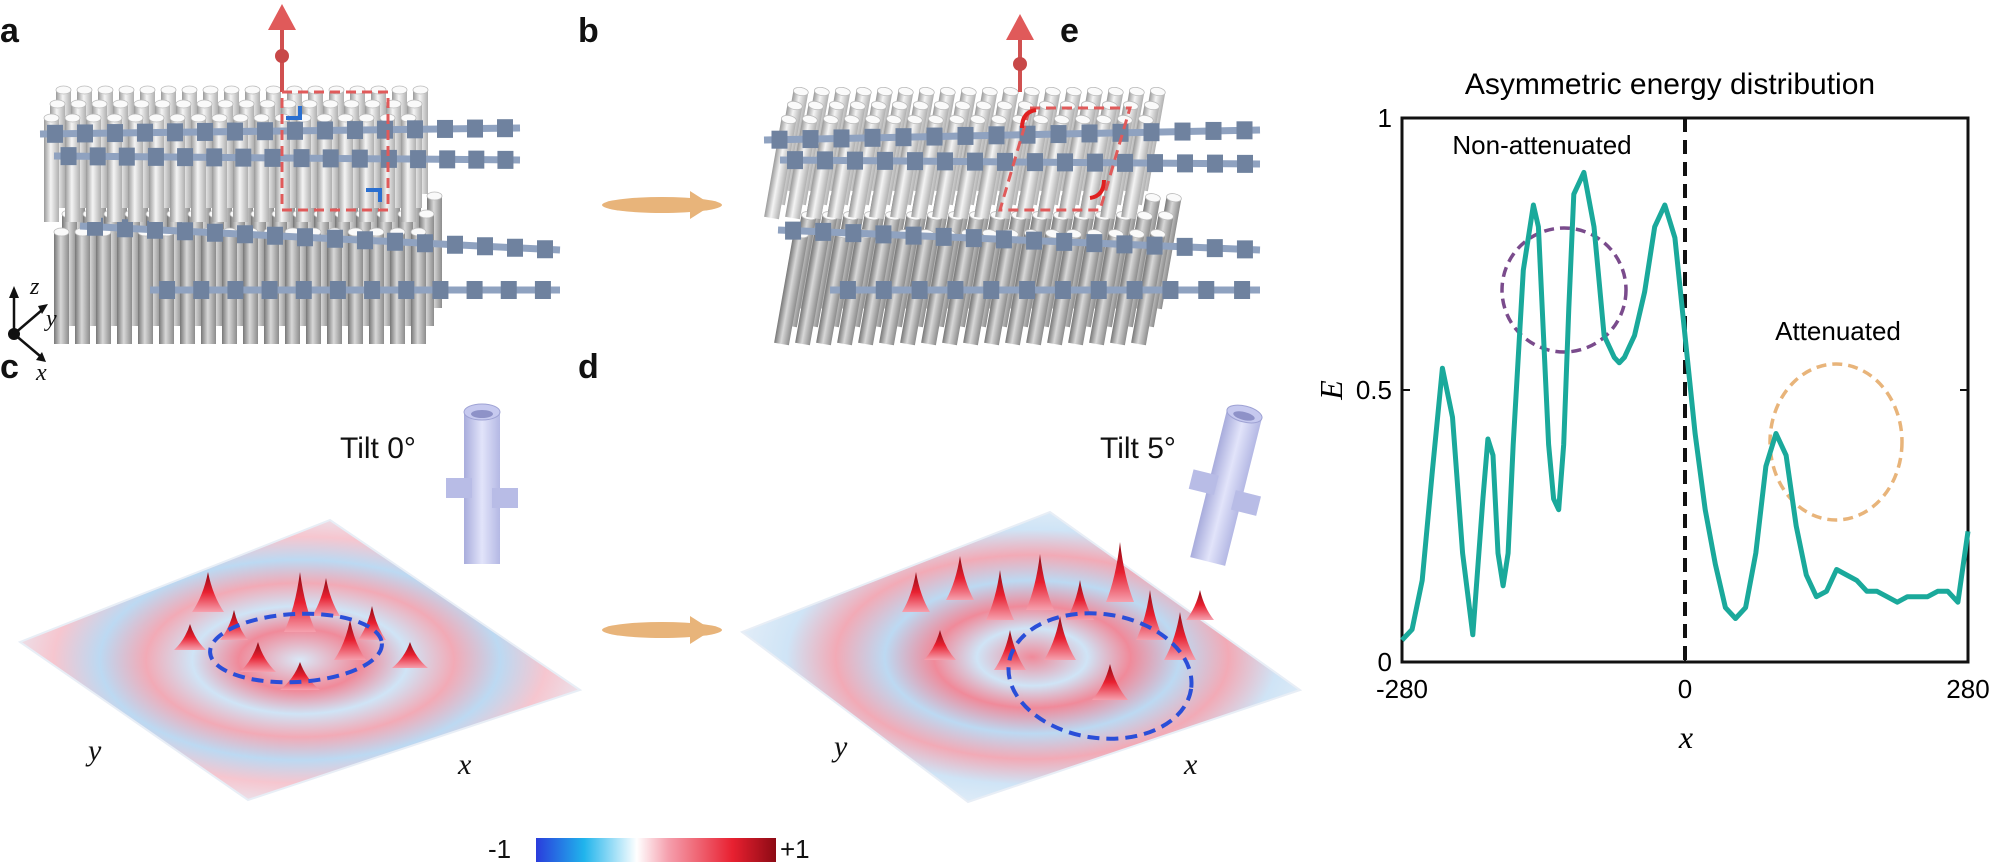 The height and width of the screenshot is (865, 1998). I want to click on panel-label-a: a, so click(9, 31).